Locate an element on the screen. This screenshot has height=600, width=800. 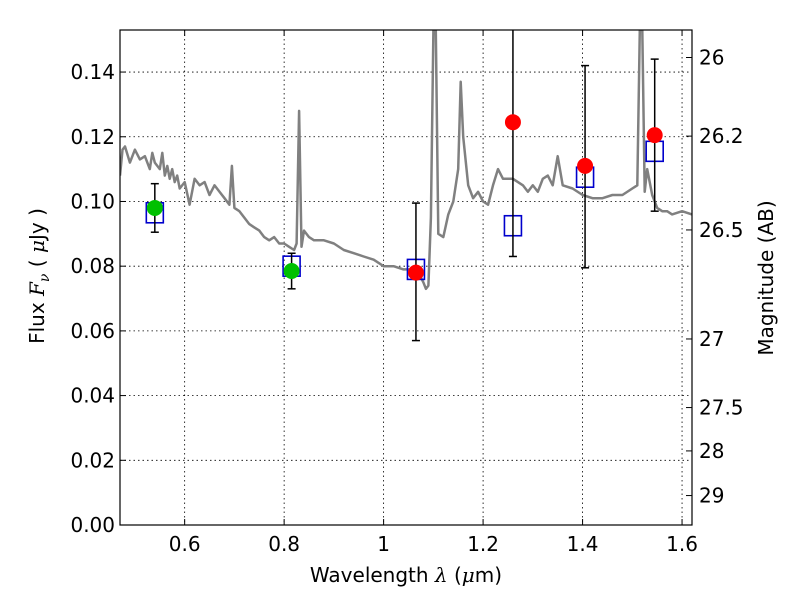
y-tick-label: 0.14 is located at coordinates (92, 72).